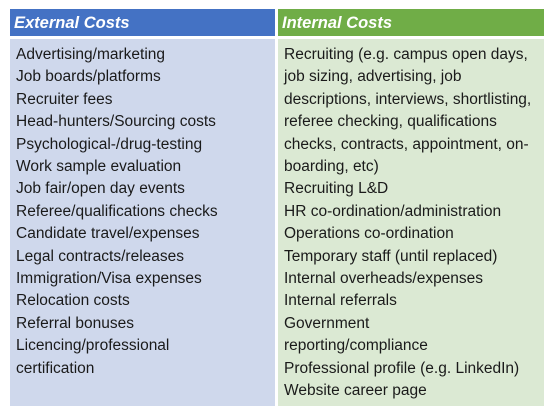 The width and height of the screenshot is (554, 416). What do you see at coordinates (393, 211) in the screenshot?
I see `list-item: HR co-ordination/administration` at bounding box center [393, 211].